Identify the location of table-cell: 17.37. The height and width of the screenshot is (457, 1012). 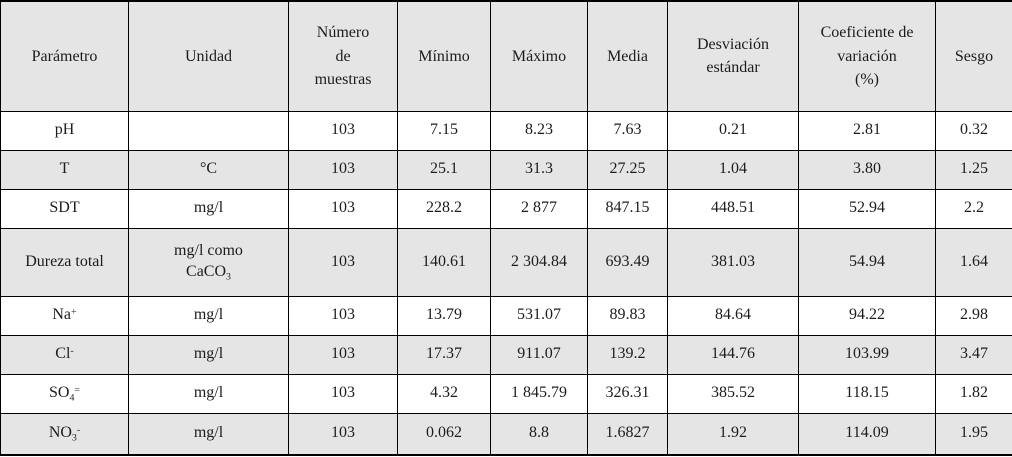
(444, 354).